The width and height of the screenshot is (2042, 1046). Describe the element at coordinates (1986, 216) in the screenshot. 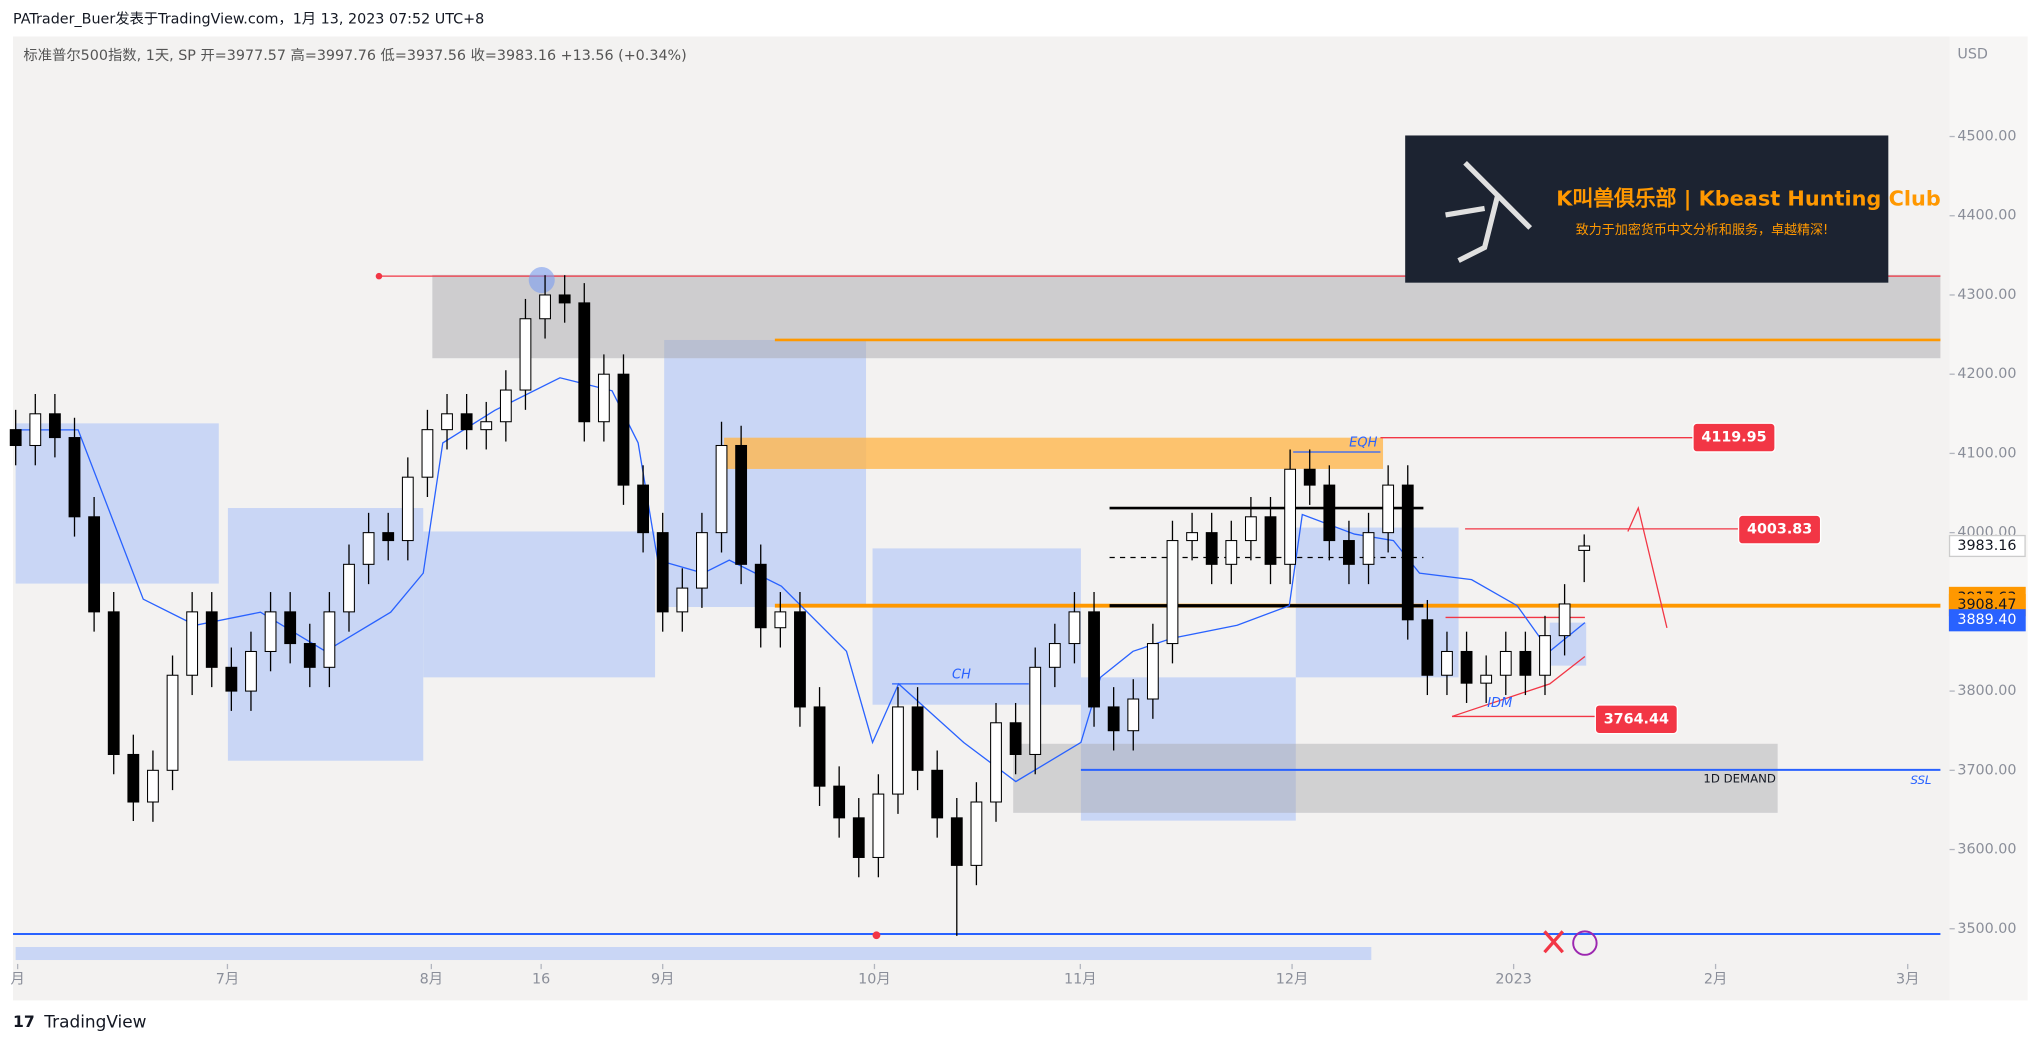

I see `y-tick-label: 4400.00` at that location.